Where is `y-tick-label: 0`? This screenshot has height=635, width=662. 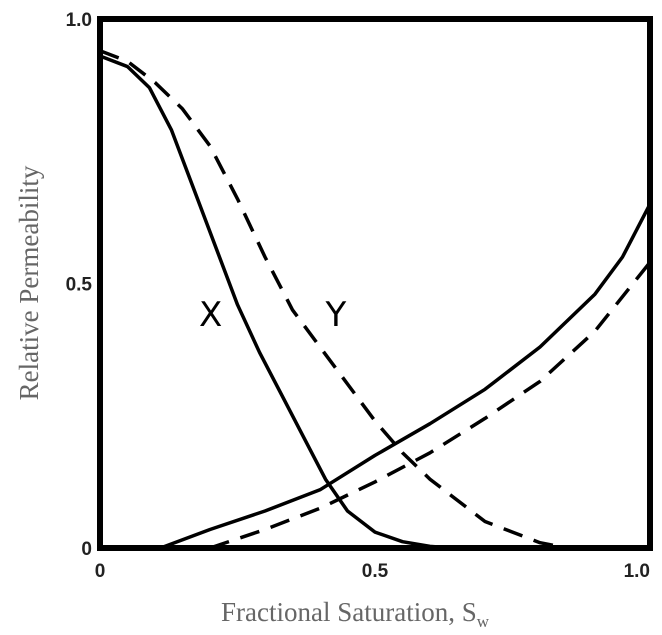 y-tick-label: 0 is located at coordinates (86, 549).